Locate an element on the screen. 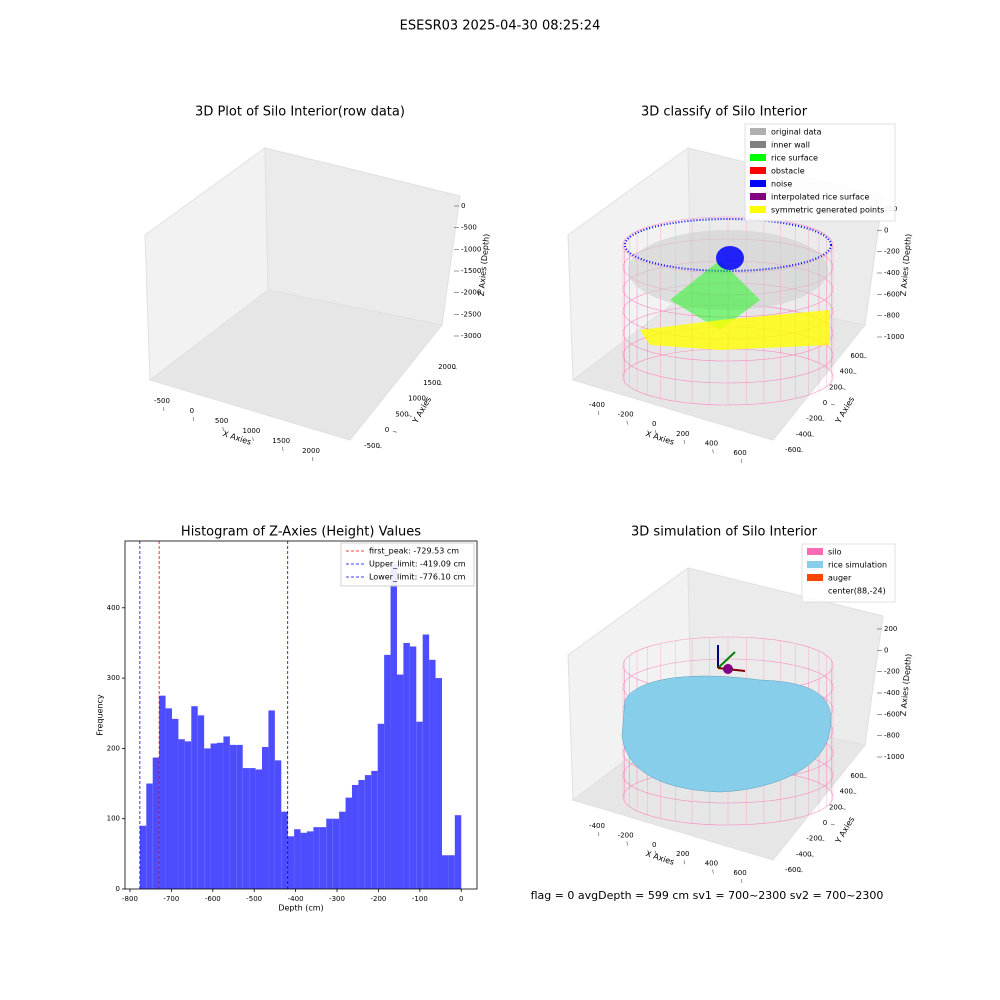 The width and height of the screenshot is (1000, 1000). x-tick-label: -700 is located at coordinates (171, 899).